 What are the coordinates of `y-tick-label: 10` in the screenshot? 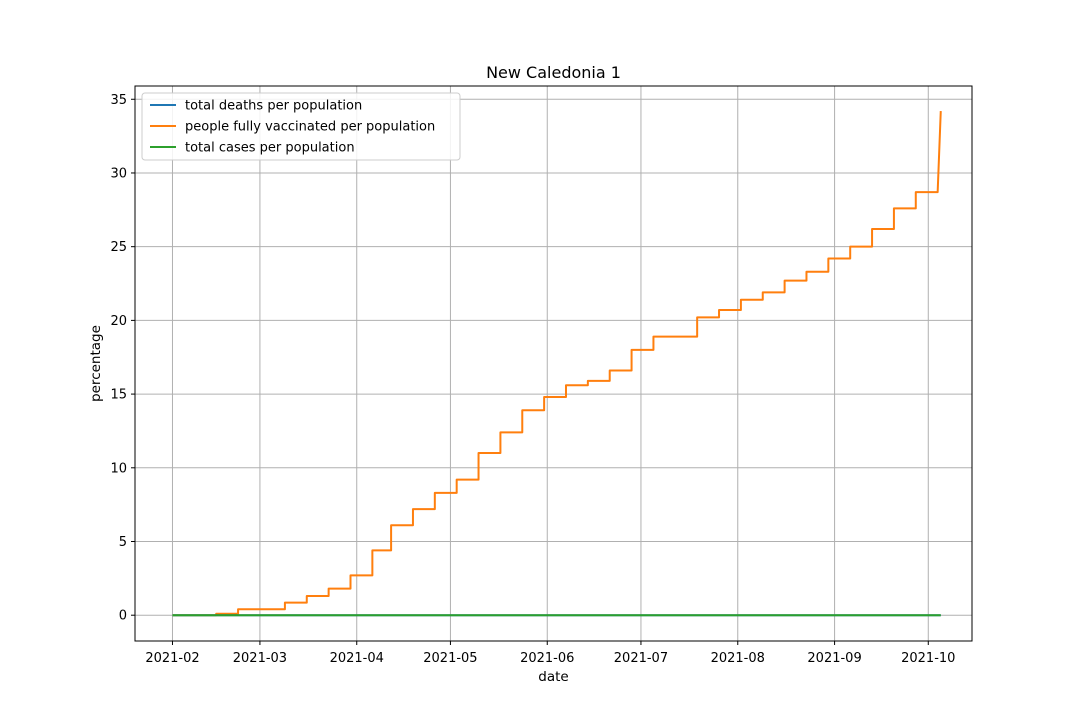 It's located at (118, 468).